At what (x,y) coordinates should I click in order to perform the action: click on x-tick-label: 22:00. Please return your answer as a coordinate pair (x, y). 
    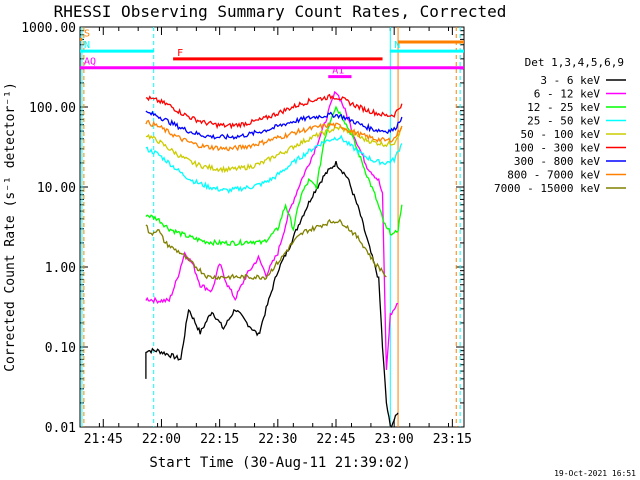
    Looking at the image, I should click on (161, 439).